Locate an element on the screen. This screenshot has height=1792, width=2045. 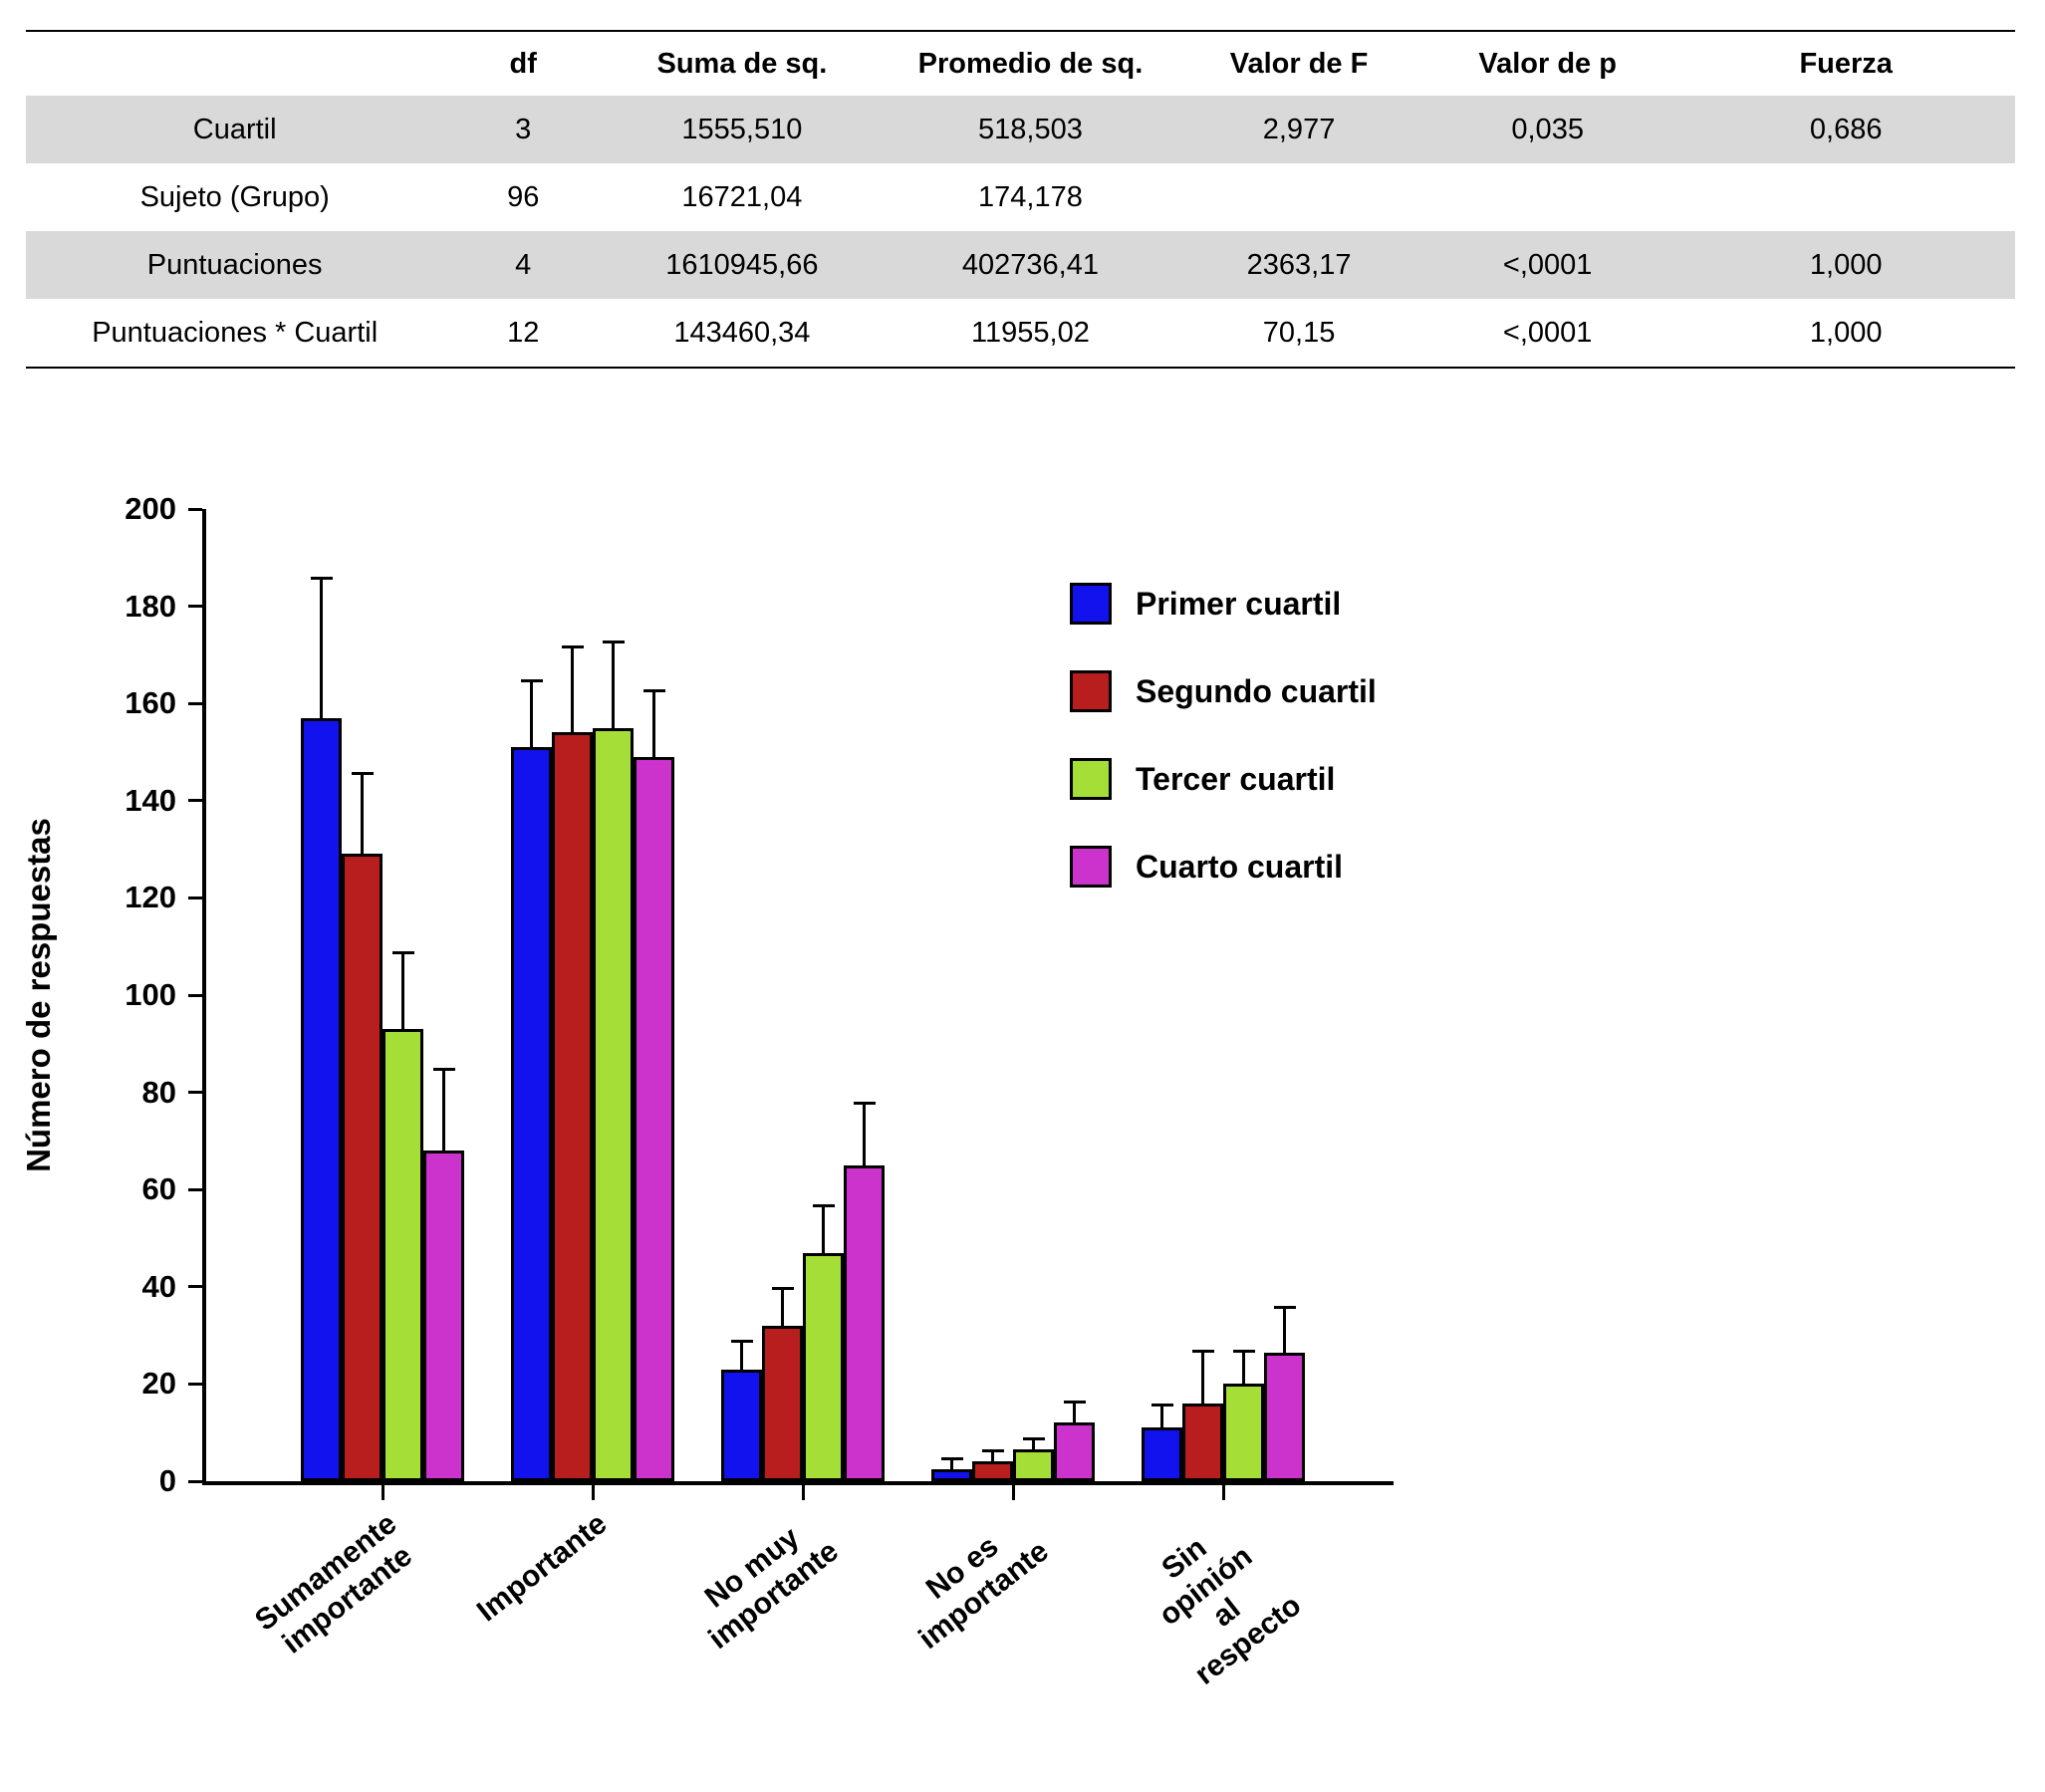
table-cell: 1555,510 is located at coordinates (742, 129).